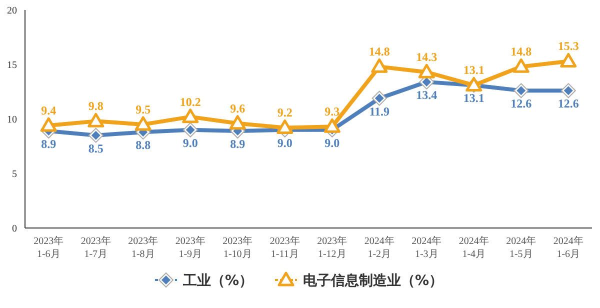  I want to click on data-label: 9.6, so click(238, 108).